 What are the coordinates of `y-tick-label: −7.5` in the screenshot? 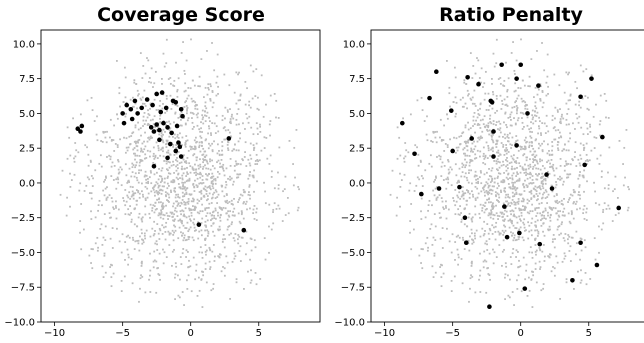 It's located at (23, 288).